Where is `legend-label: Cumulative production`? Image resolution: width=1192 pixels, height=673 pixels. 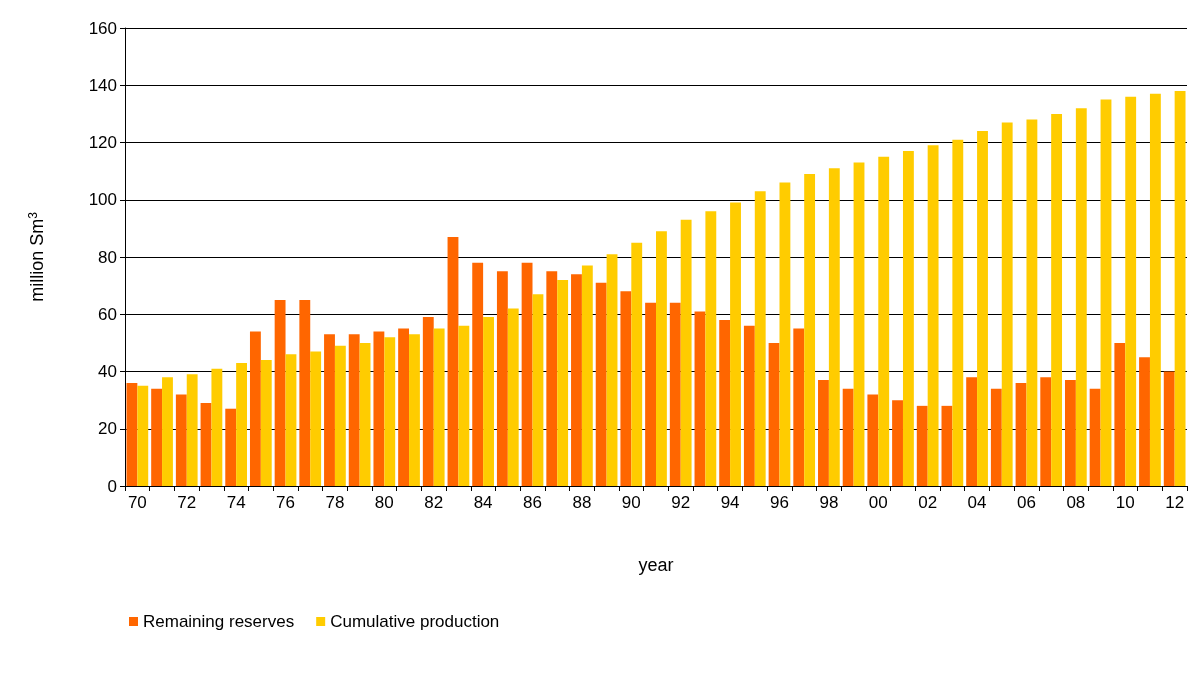
legend-label: Cumulative production is located at coordinates (415, 621).